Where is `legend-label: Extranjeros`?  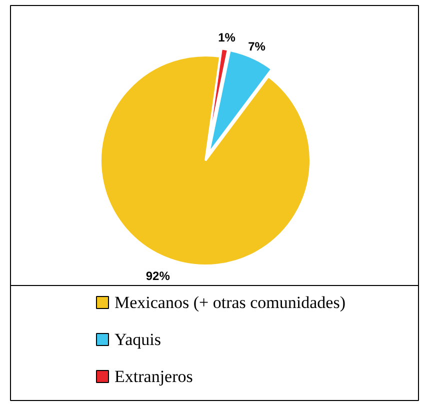
legend-label: Extranjeros is located at coordinates (153, 376).